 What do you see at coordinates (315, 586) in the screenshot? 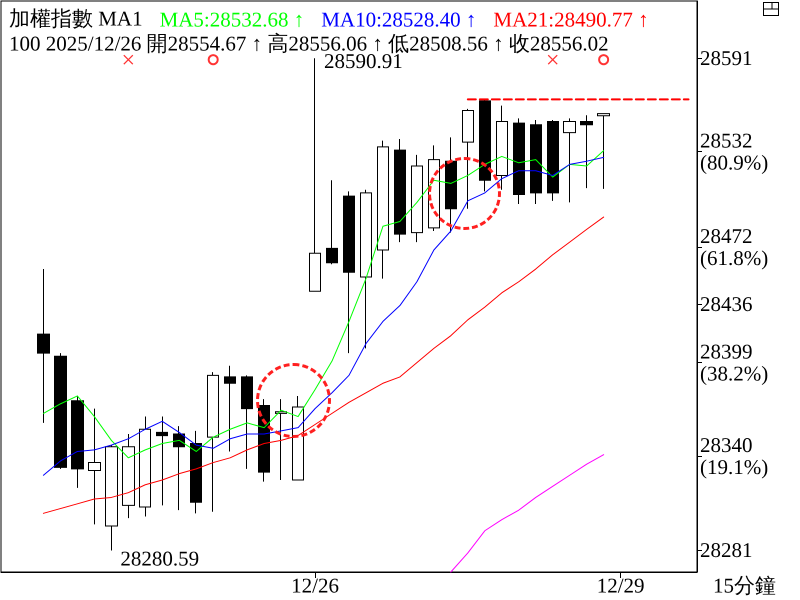
I see `x-tick-label: 12/26` at bounding box center [315, 586].